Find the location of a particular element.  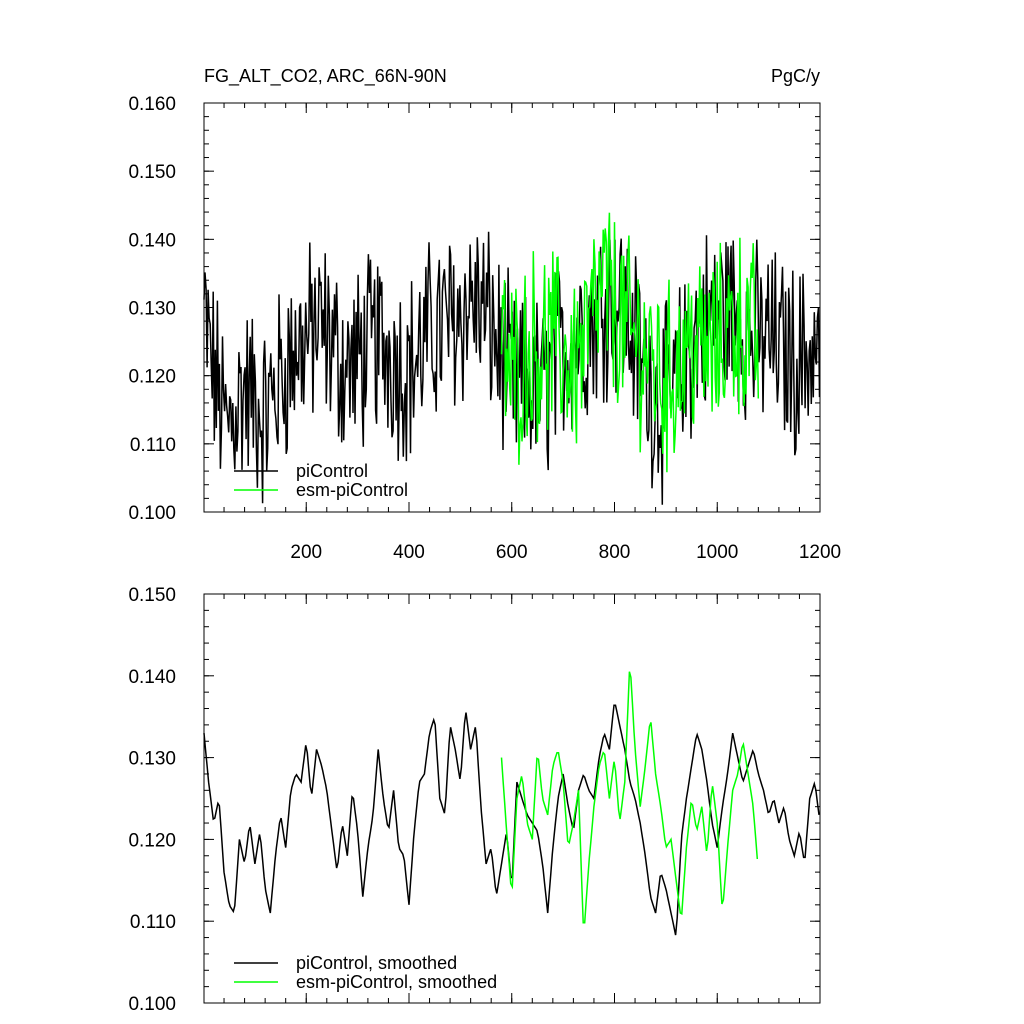

top-x-tick-label: 600 is located at coordinates (512, 552).